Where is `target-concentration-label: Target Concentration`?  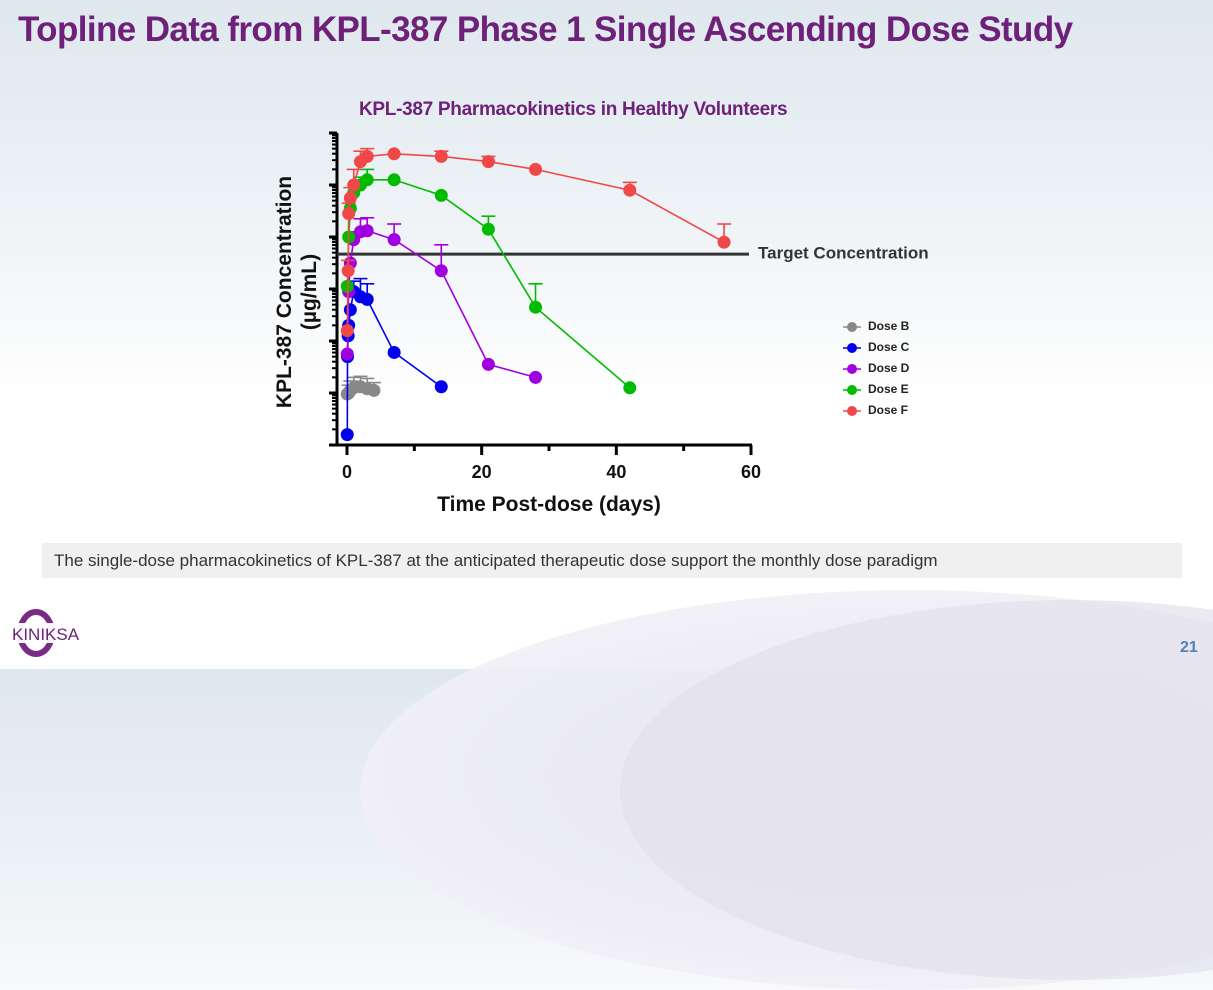
target-concentration-label: Target Concentration is located at coordinates (843, 253).